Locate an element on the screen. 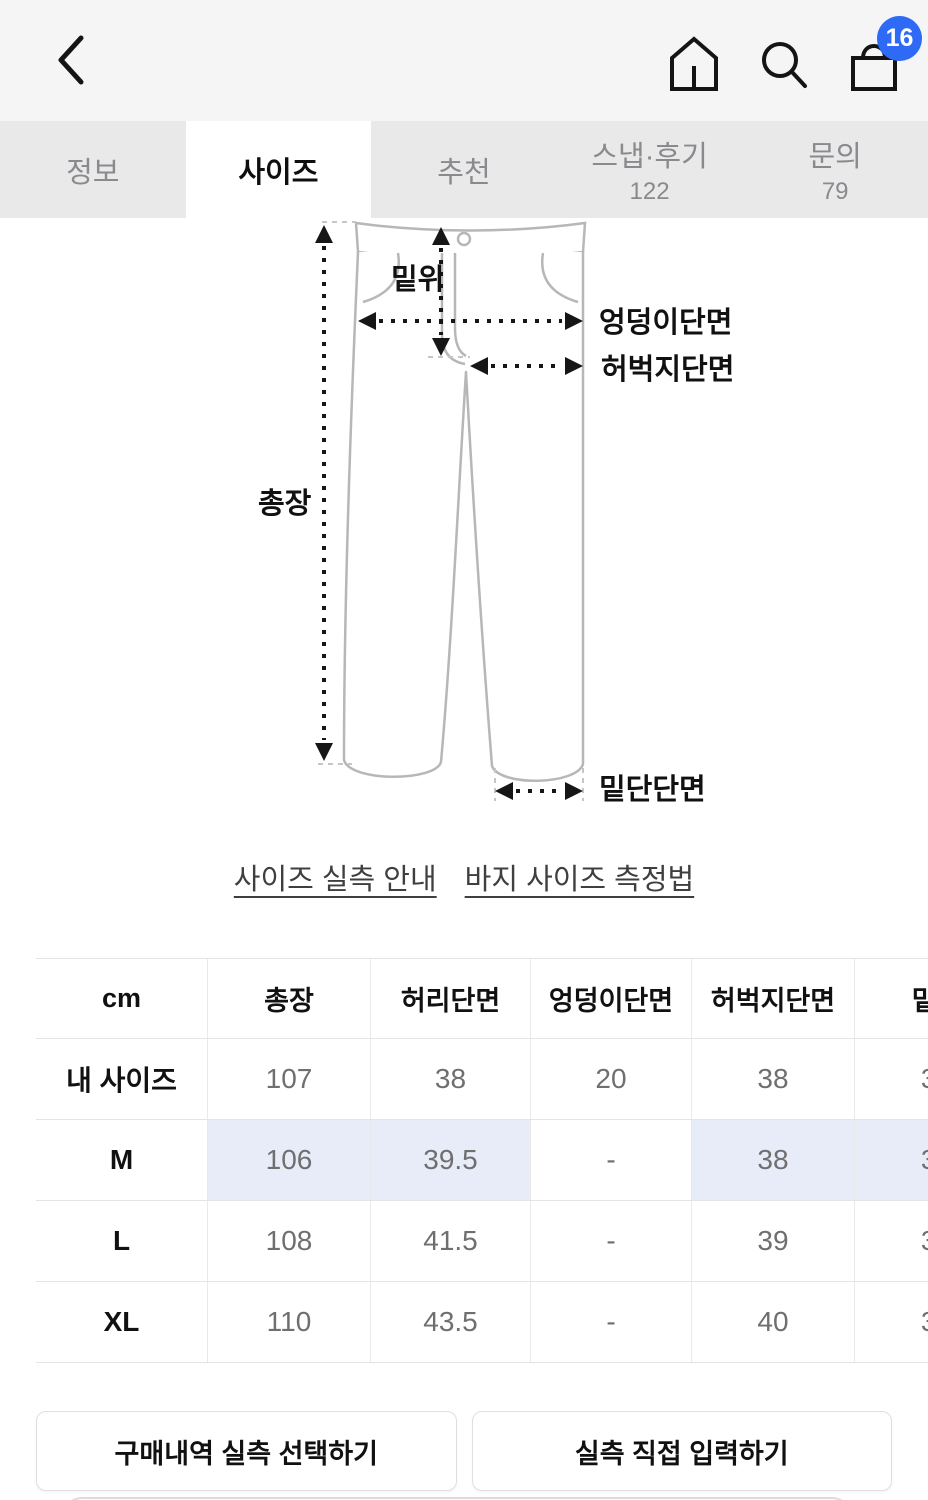  size-row-label: L is located at coordinates (122, 1241).